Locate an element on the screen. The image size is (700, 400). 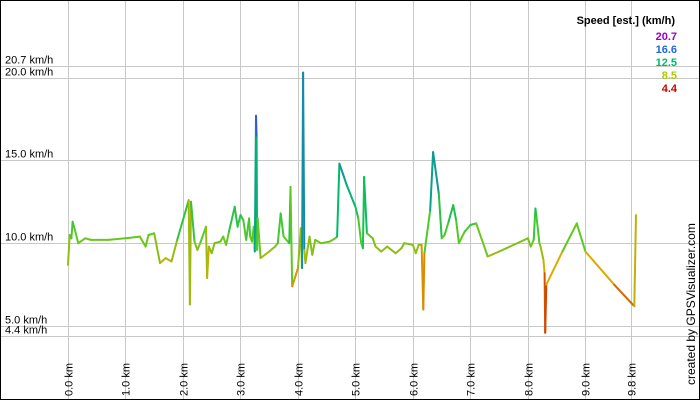
x-tick-label: 9.8 km is located at coordinates (633, 379).